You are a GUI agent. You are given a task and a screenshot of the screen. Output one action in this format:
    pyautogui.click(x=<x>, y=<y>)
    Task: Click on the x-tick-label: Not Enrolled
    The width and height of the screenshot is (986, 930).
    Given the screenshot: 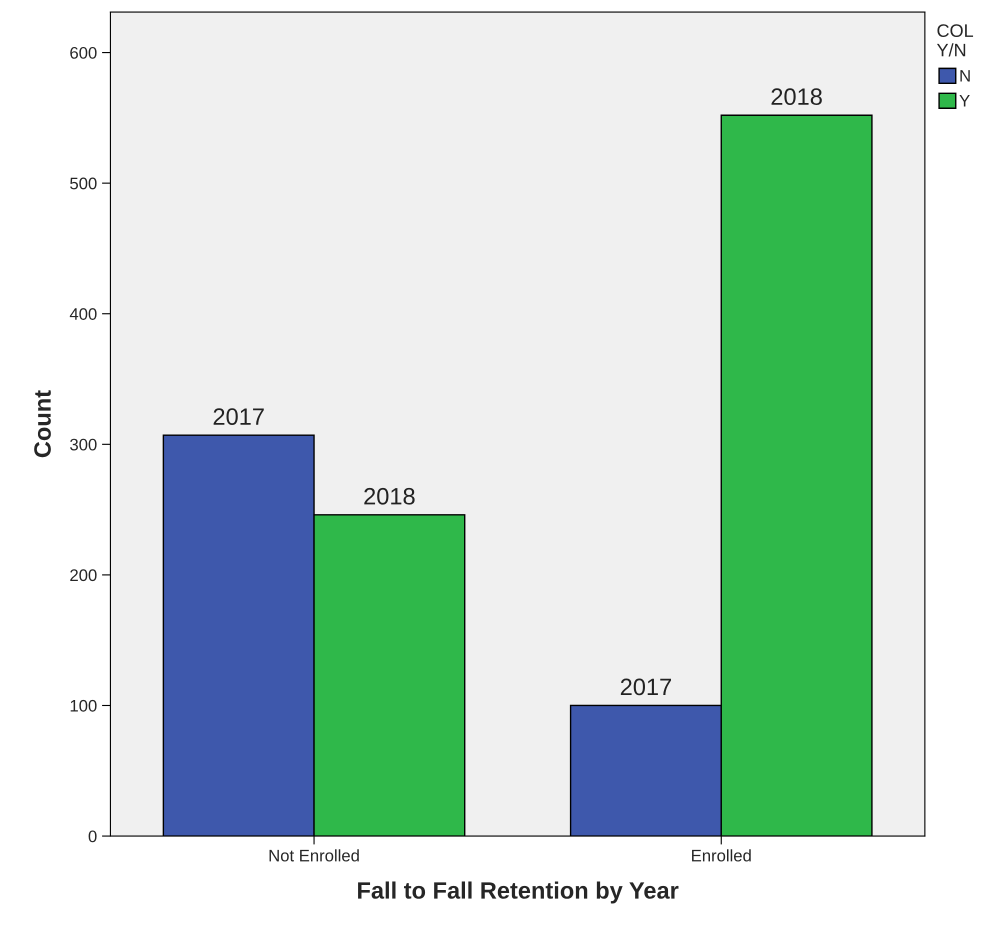 What is the action you would take?
    pyautogui.click(x=314, y=855)
    